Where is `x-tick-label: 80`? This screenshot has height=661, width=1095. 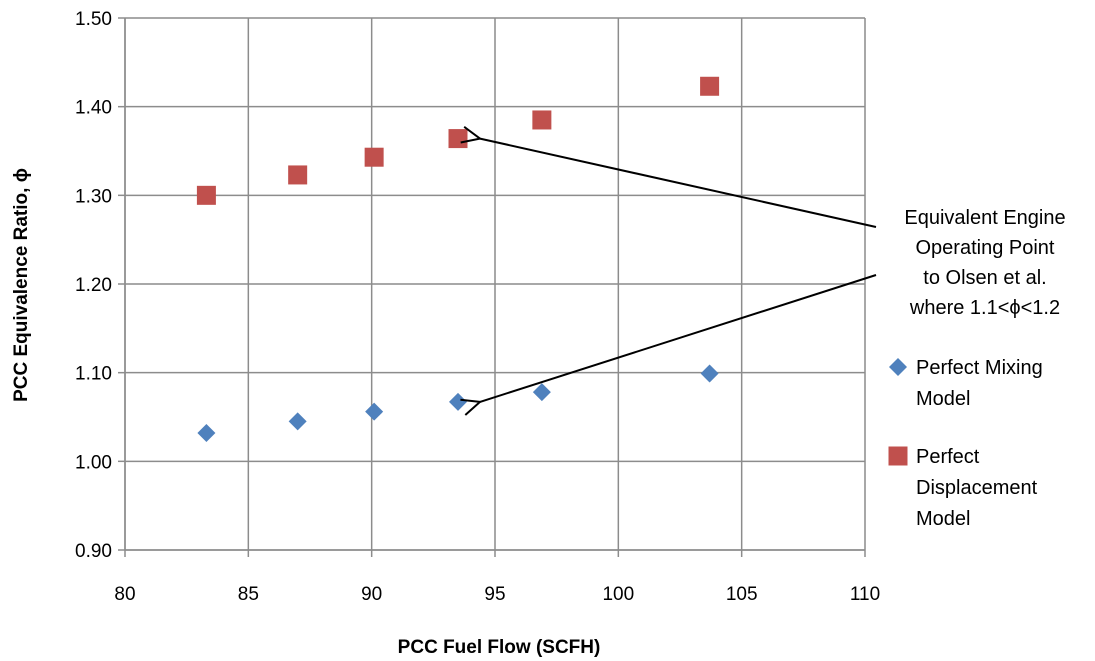
x-tick-label: 80 is located at coordinates (124, 594).